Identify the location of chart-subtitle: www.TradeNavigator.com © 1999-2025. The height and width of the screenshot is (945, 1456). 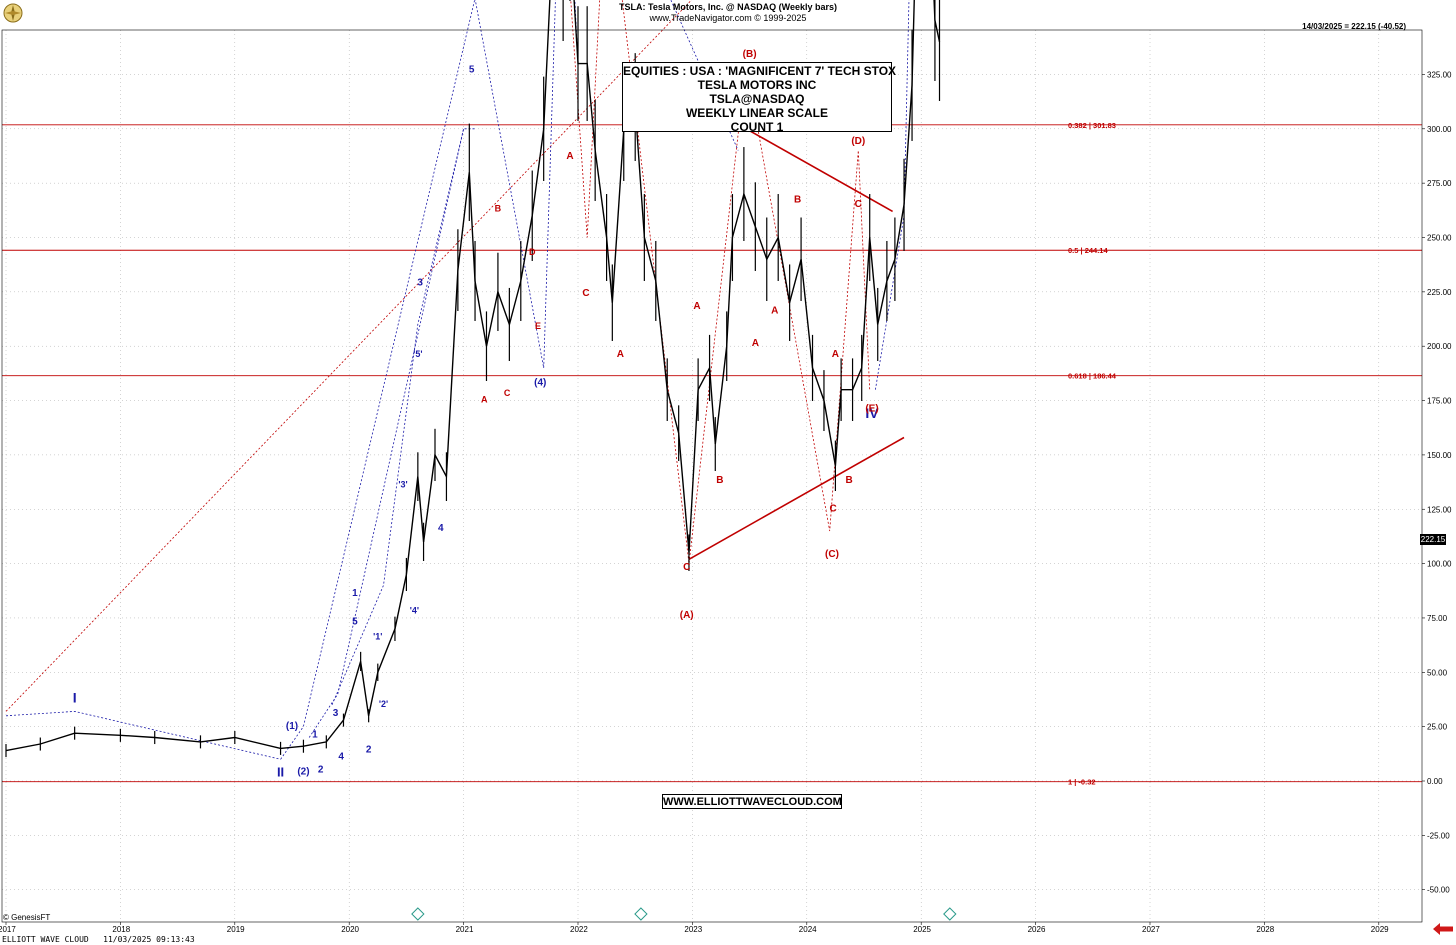
(728, 18).